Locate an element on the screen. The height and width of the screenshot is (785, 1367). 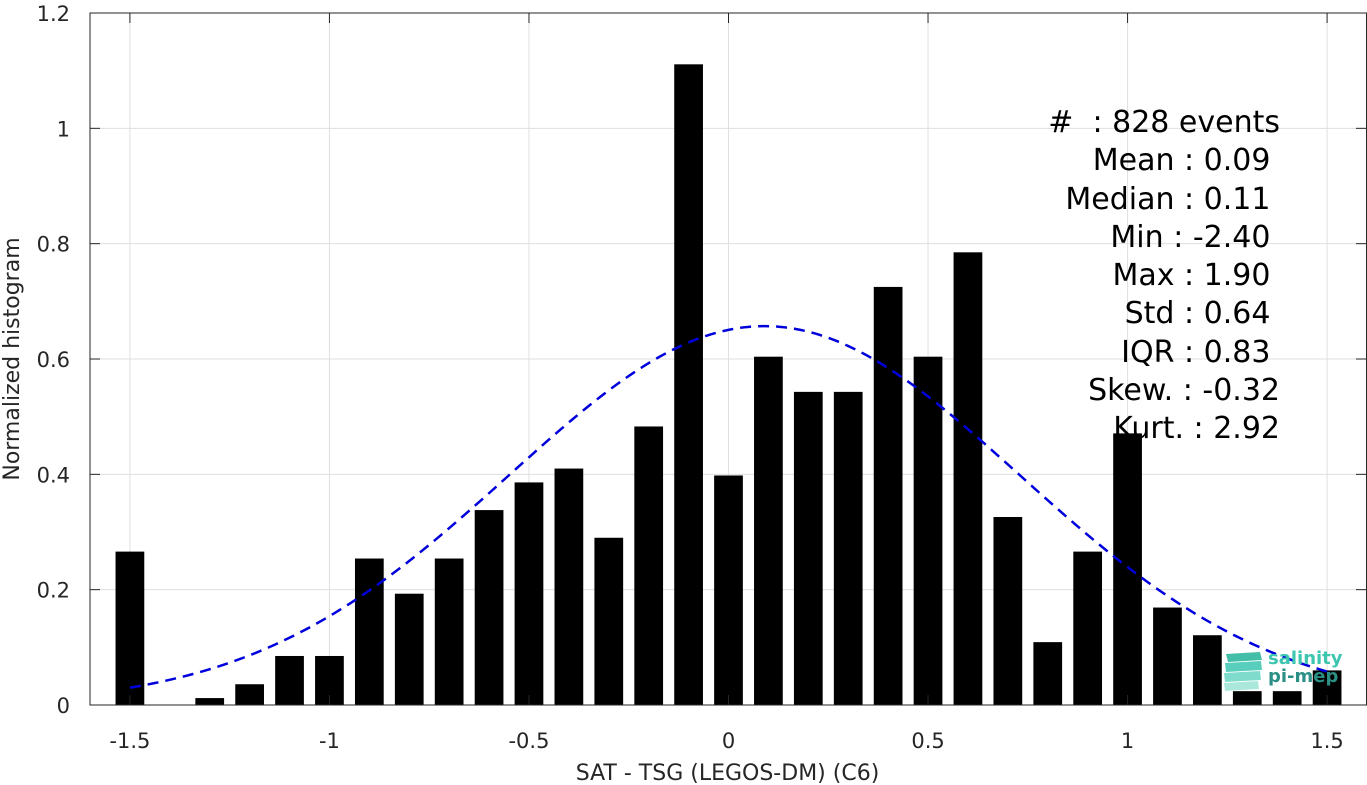
y-tick-labels: 0 0.2 0.4 0.6 0.8 1 1.2 is located at coordinates (53, 360).